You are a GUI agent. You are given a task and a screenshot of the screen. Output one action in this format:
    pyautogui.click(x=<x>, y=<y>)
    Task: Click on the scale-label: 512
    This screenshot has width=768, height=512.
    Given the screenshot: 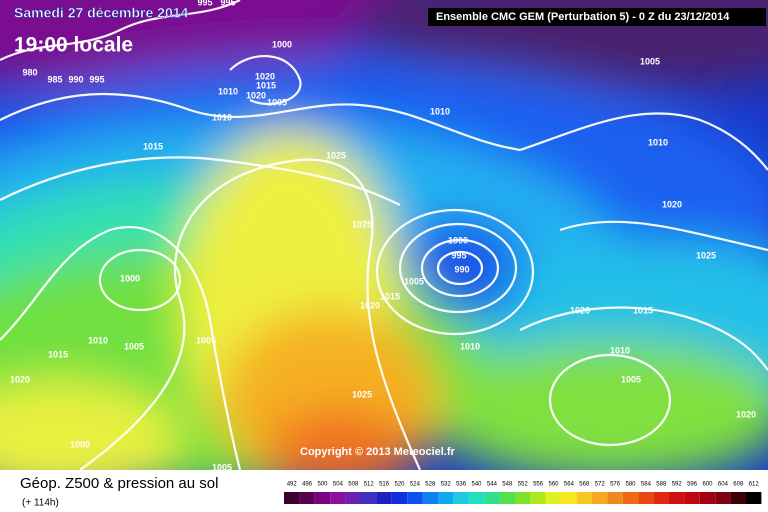 What is the action you would take?
    pyautogui.click(x=369, y=485)
    